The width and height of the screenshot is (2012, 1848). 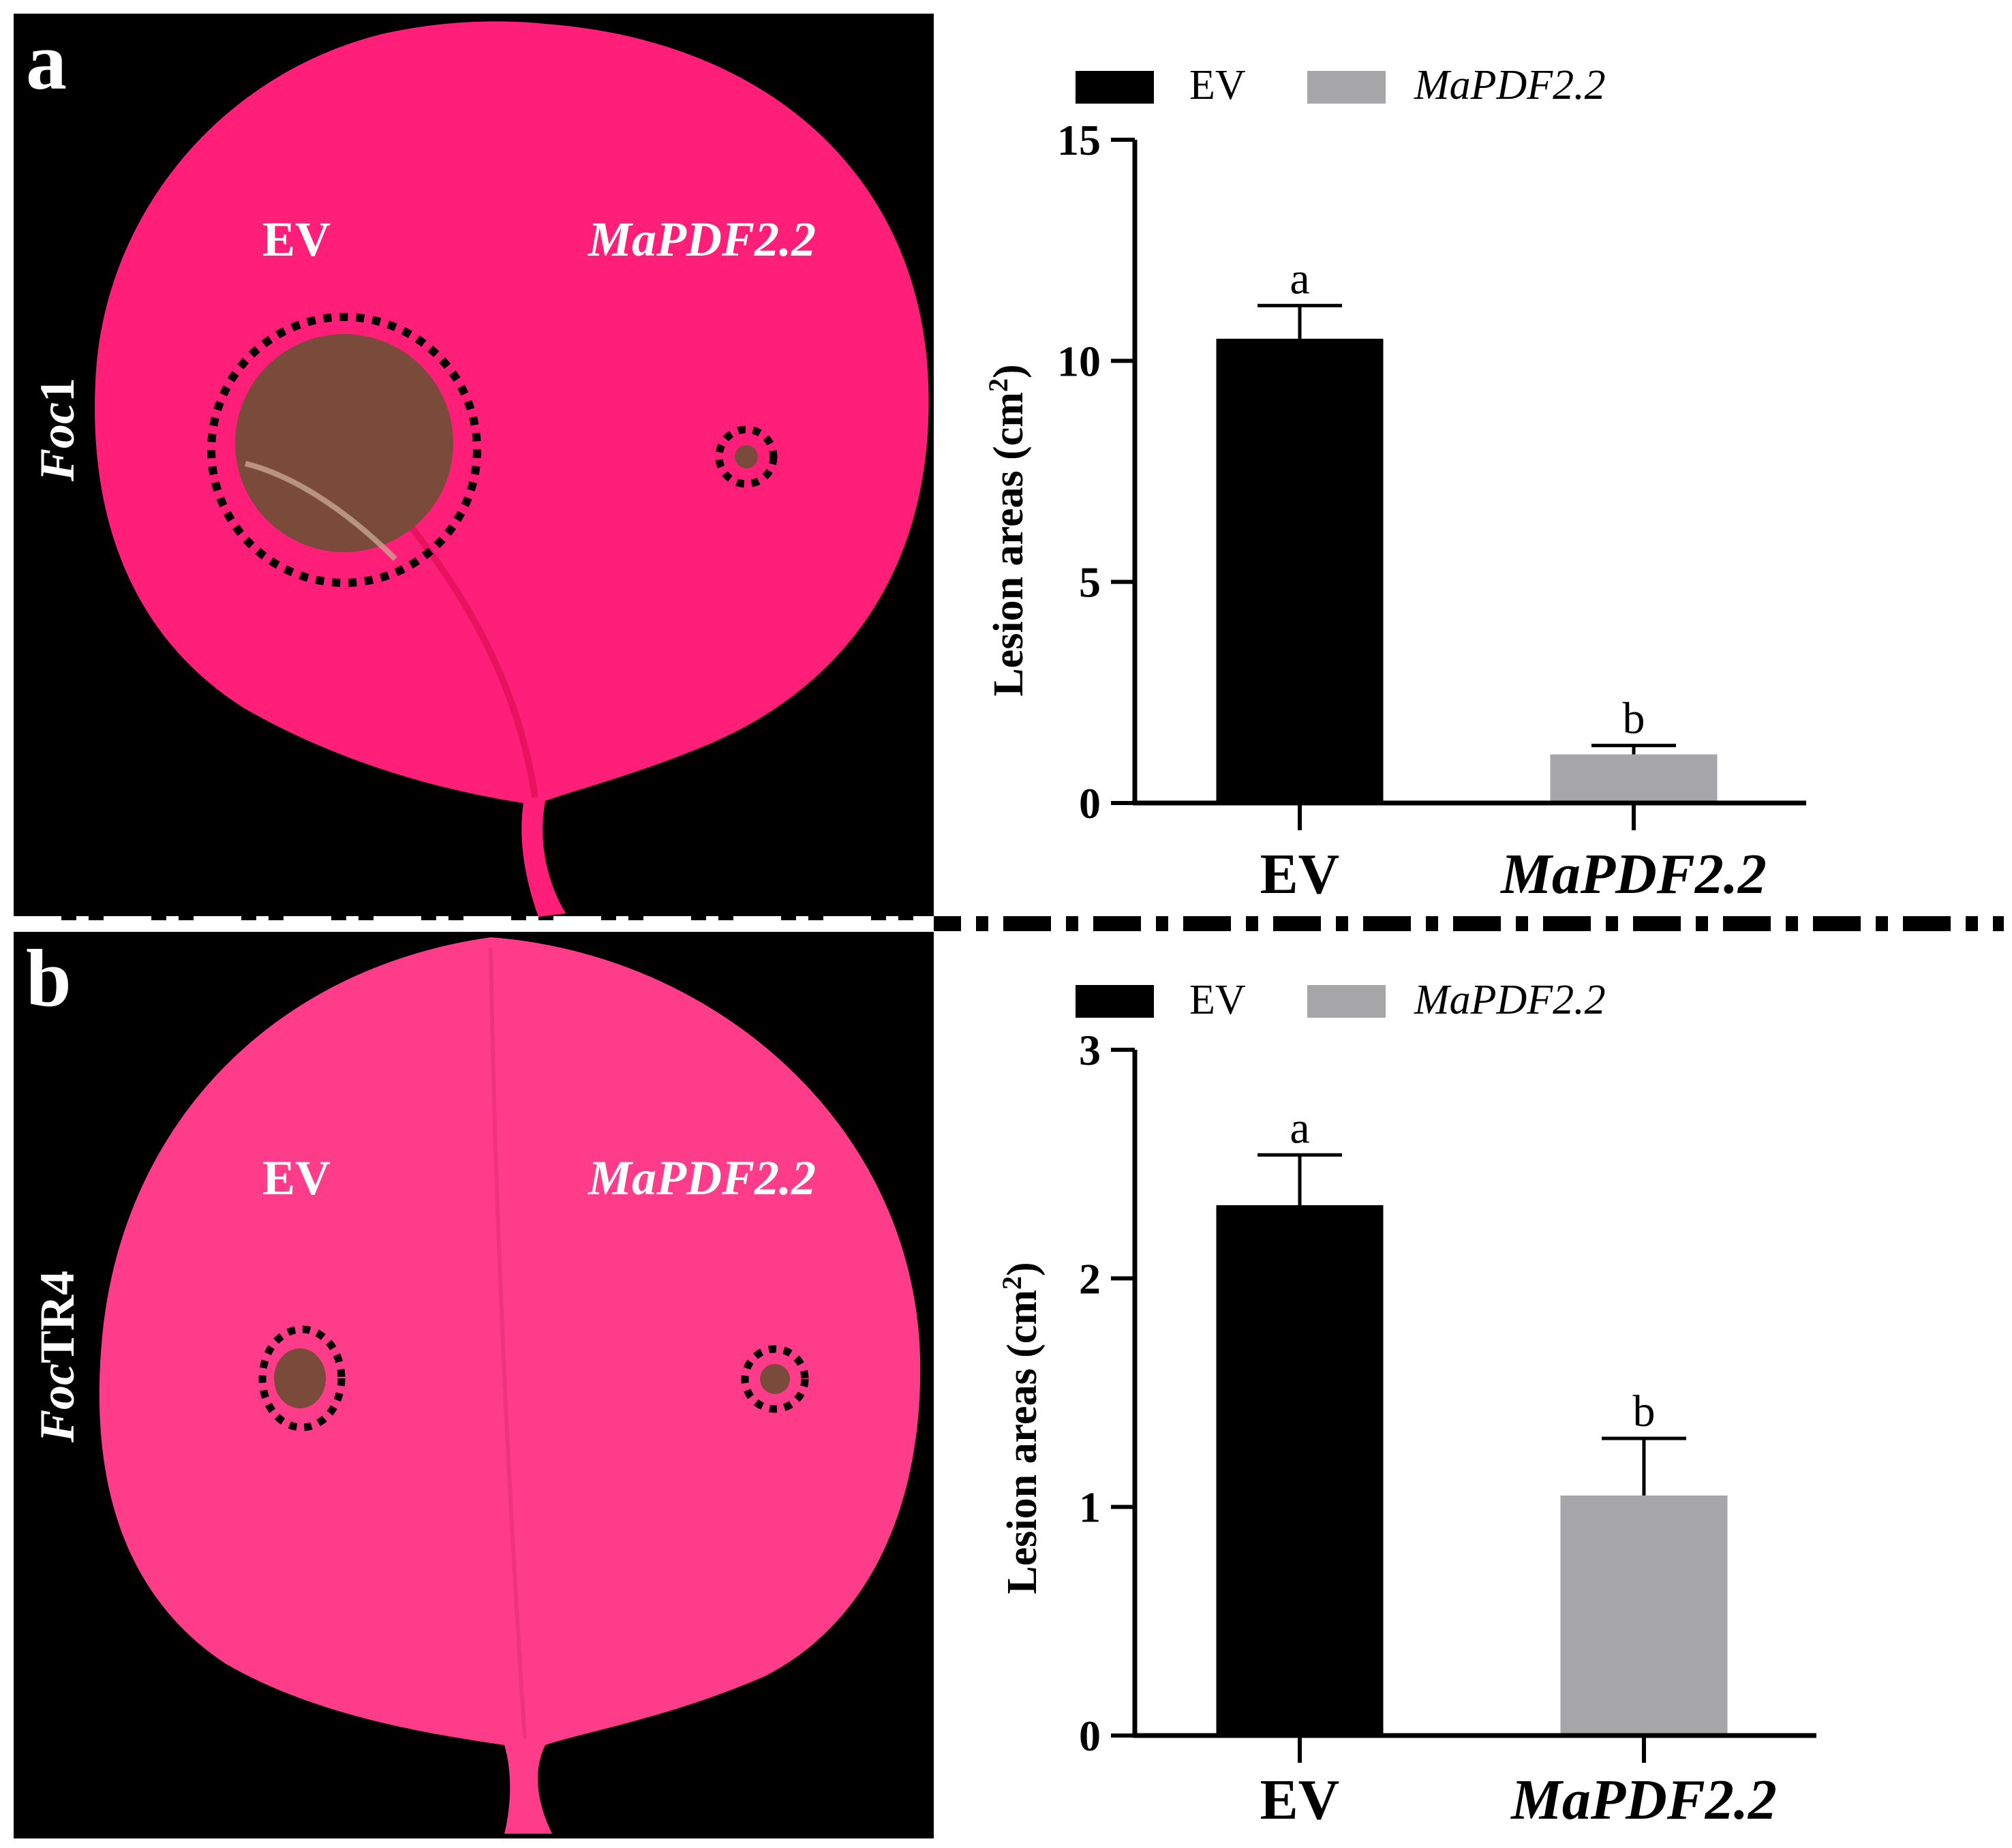 I want to click on panel-b-pathogen-race: TR4, so click(x=57, y=1317).